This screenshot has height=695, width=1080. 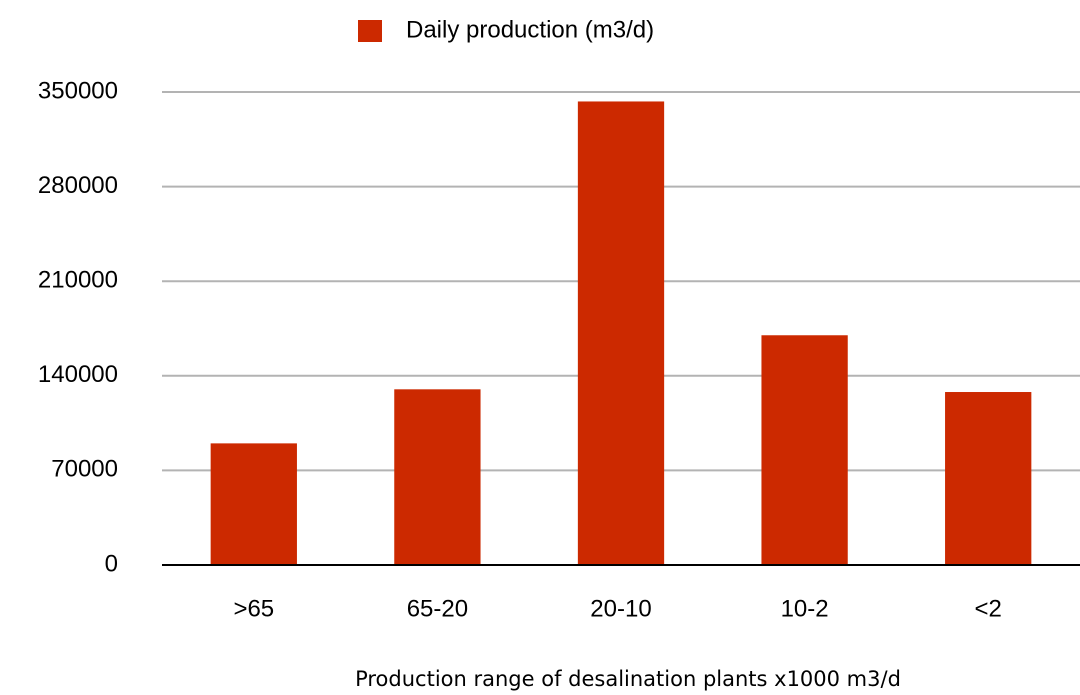 I want to click on y-tick-label: 70000, so click(x=84, y=469).